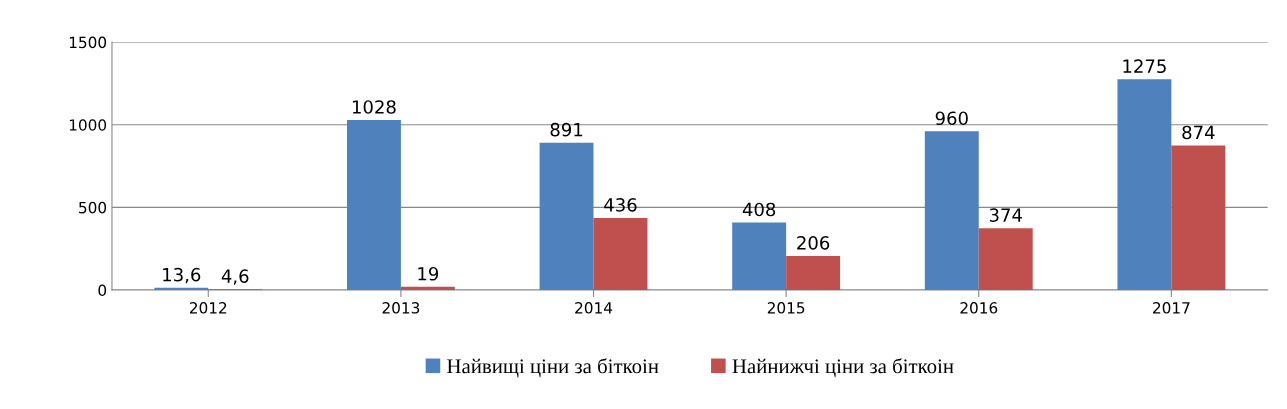 The width and height of the screenshot is (1287, 409). I want to click on data-label: 374, so click(1005, 215).